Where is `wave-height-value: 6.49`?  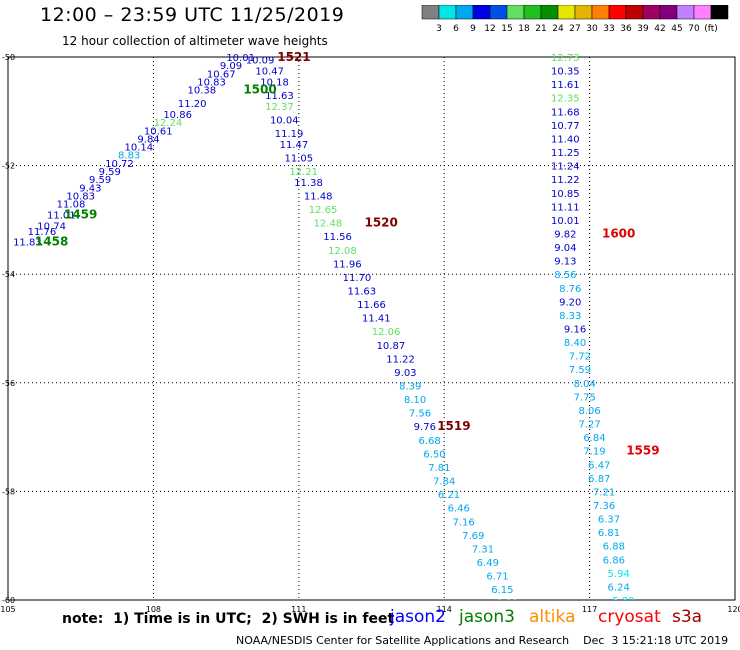 wave-height-value: 6.49 is located at coordinates (488, 563).